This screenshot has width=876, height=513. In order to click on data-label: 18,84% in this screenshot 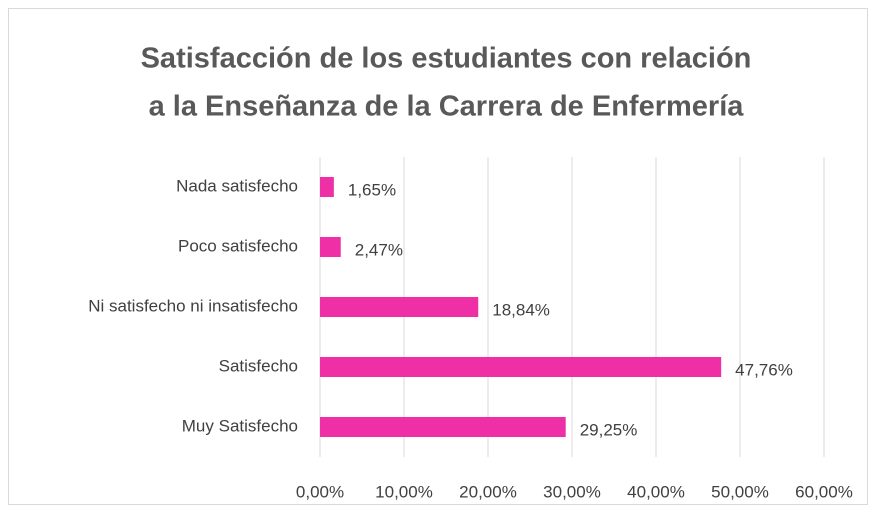, I will do `click(521, 309)`.